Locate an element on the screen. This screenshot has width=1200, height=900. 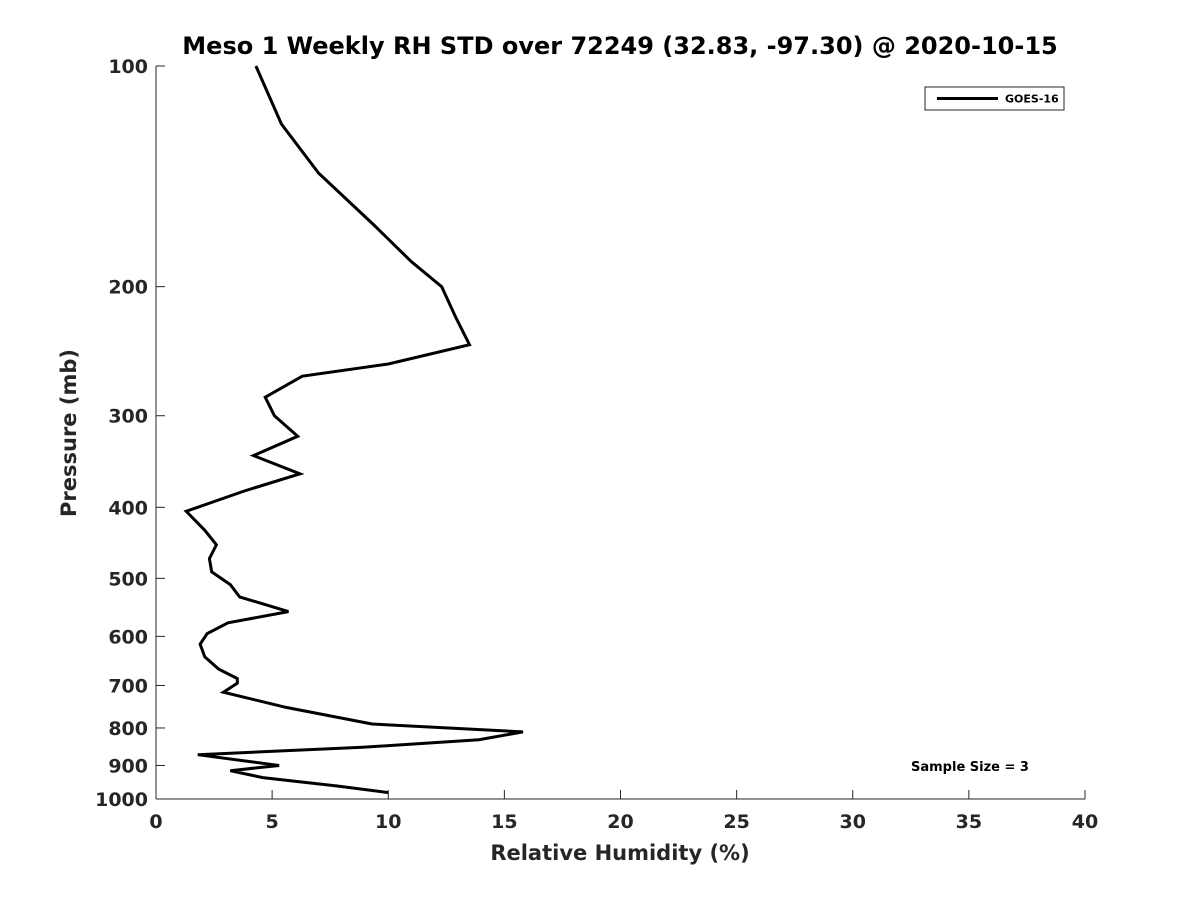
y-tick-label: 600 is located at coordinates (128, 637).